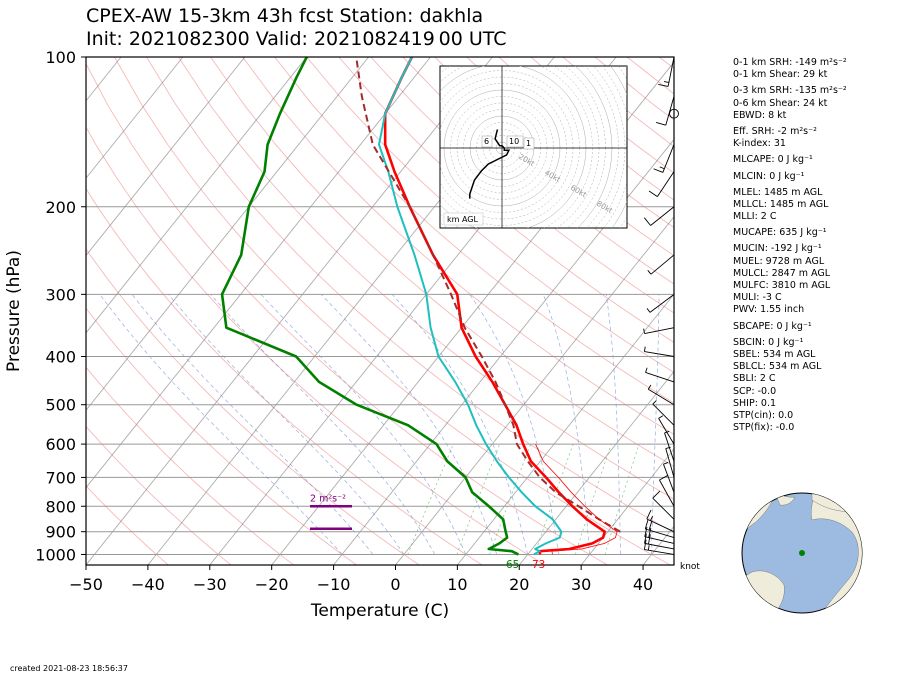 The width and height of the screenshot is (906, 675). What do you see at coordinates (512, 565) in the screenshot?
I see `surface-dewpoint-label: 65` at bounding box center [512, 565].